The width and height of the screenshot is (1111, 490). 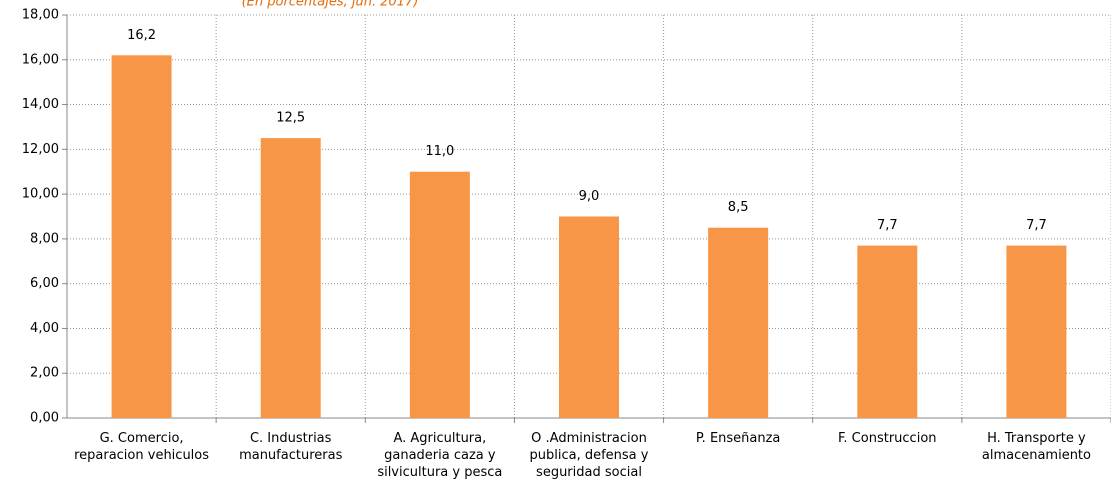 What do you see at coordinates (290, 118) in the screenshot?
I see `value-label: 12,5` at bounding box center [290, 118].